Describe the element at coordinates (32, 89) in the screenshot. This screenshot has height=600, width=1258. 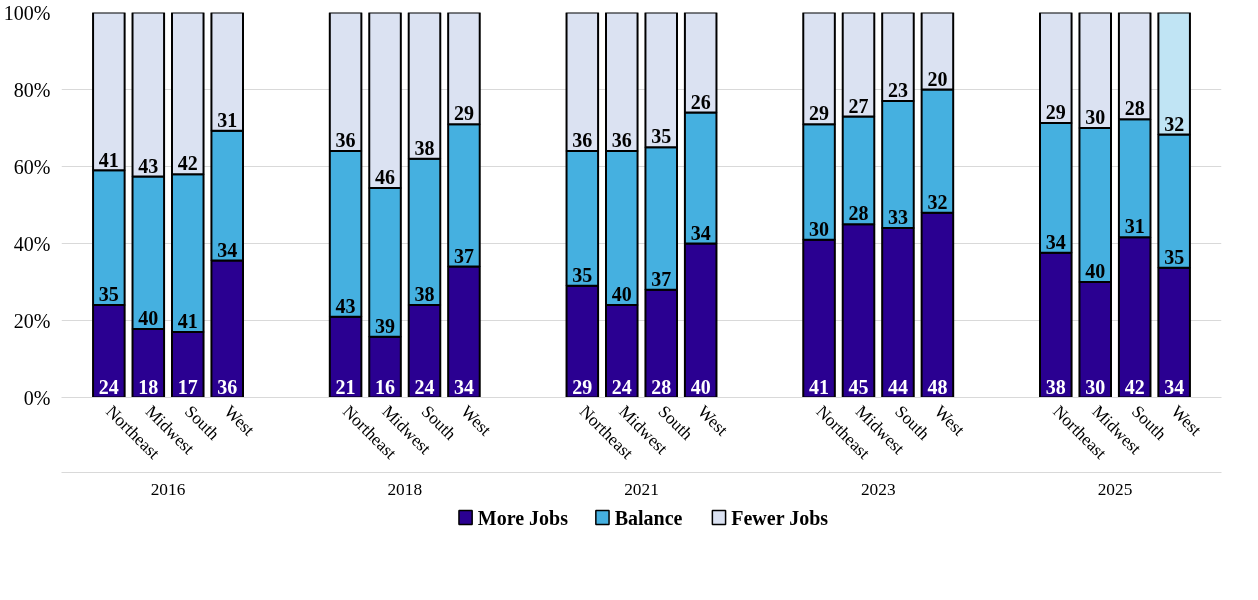
I see `y-tick-label: 80%` at that location.